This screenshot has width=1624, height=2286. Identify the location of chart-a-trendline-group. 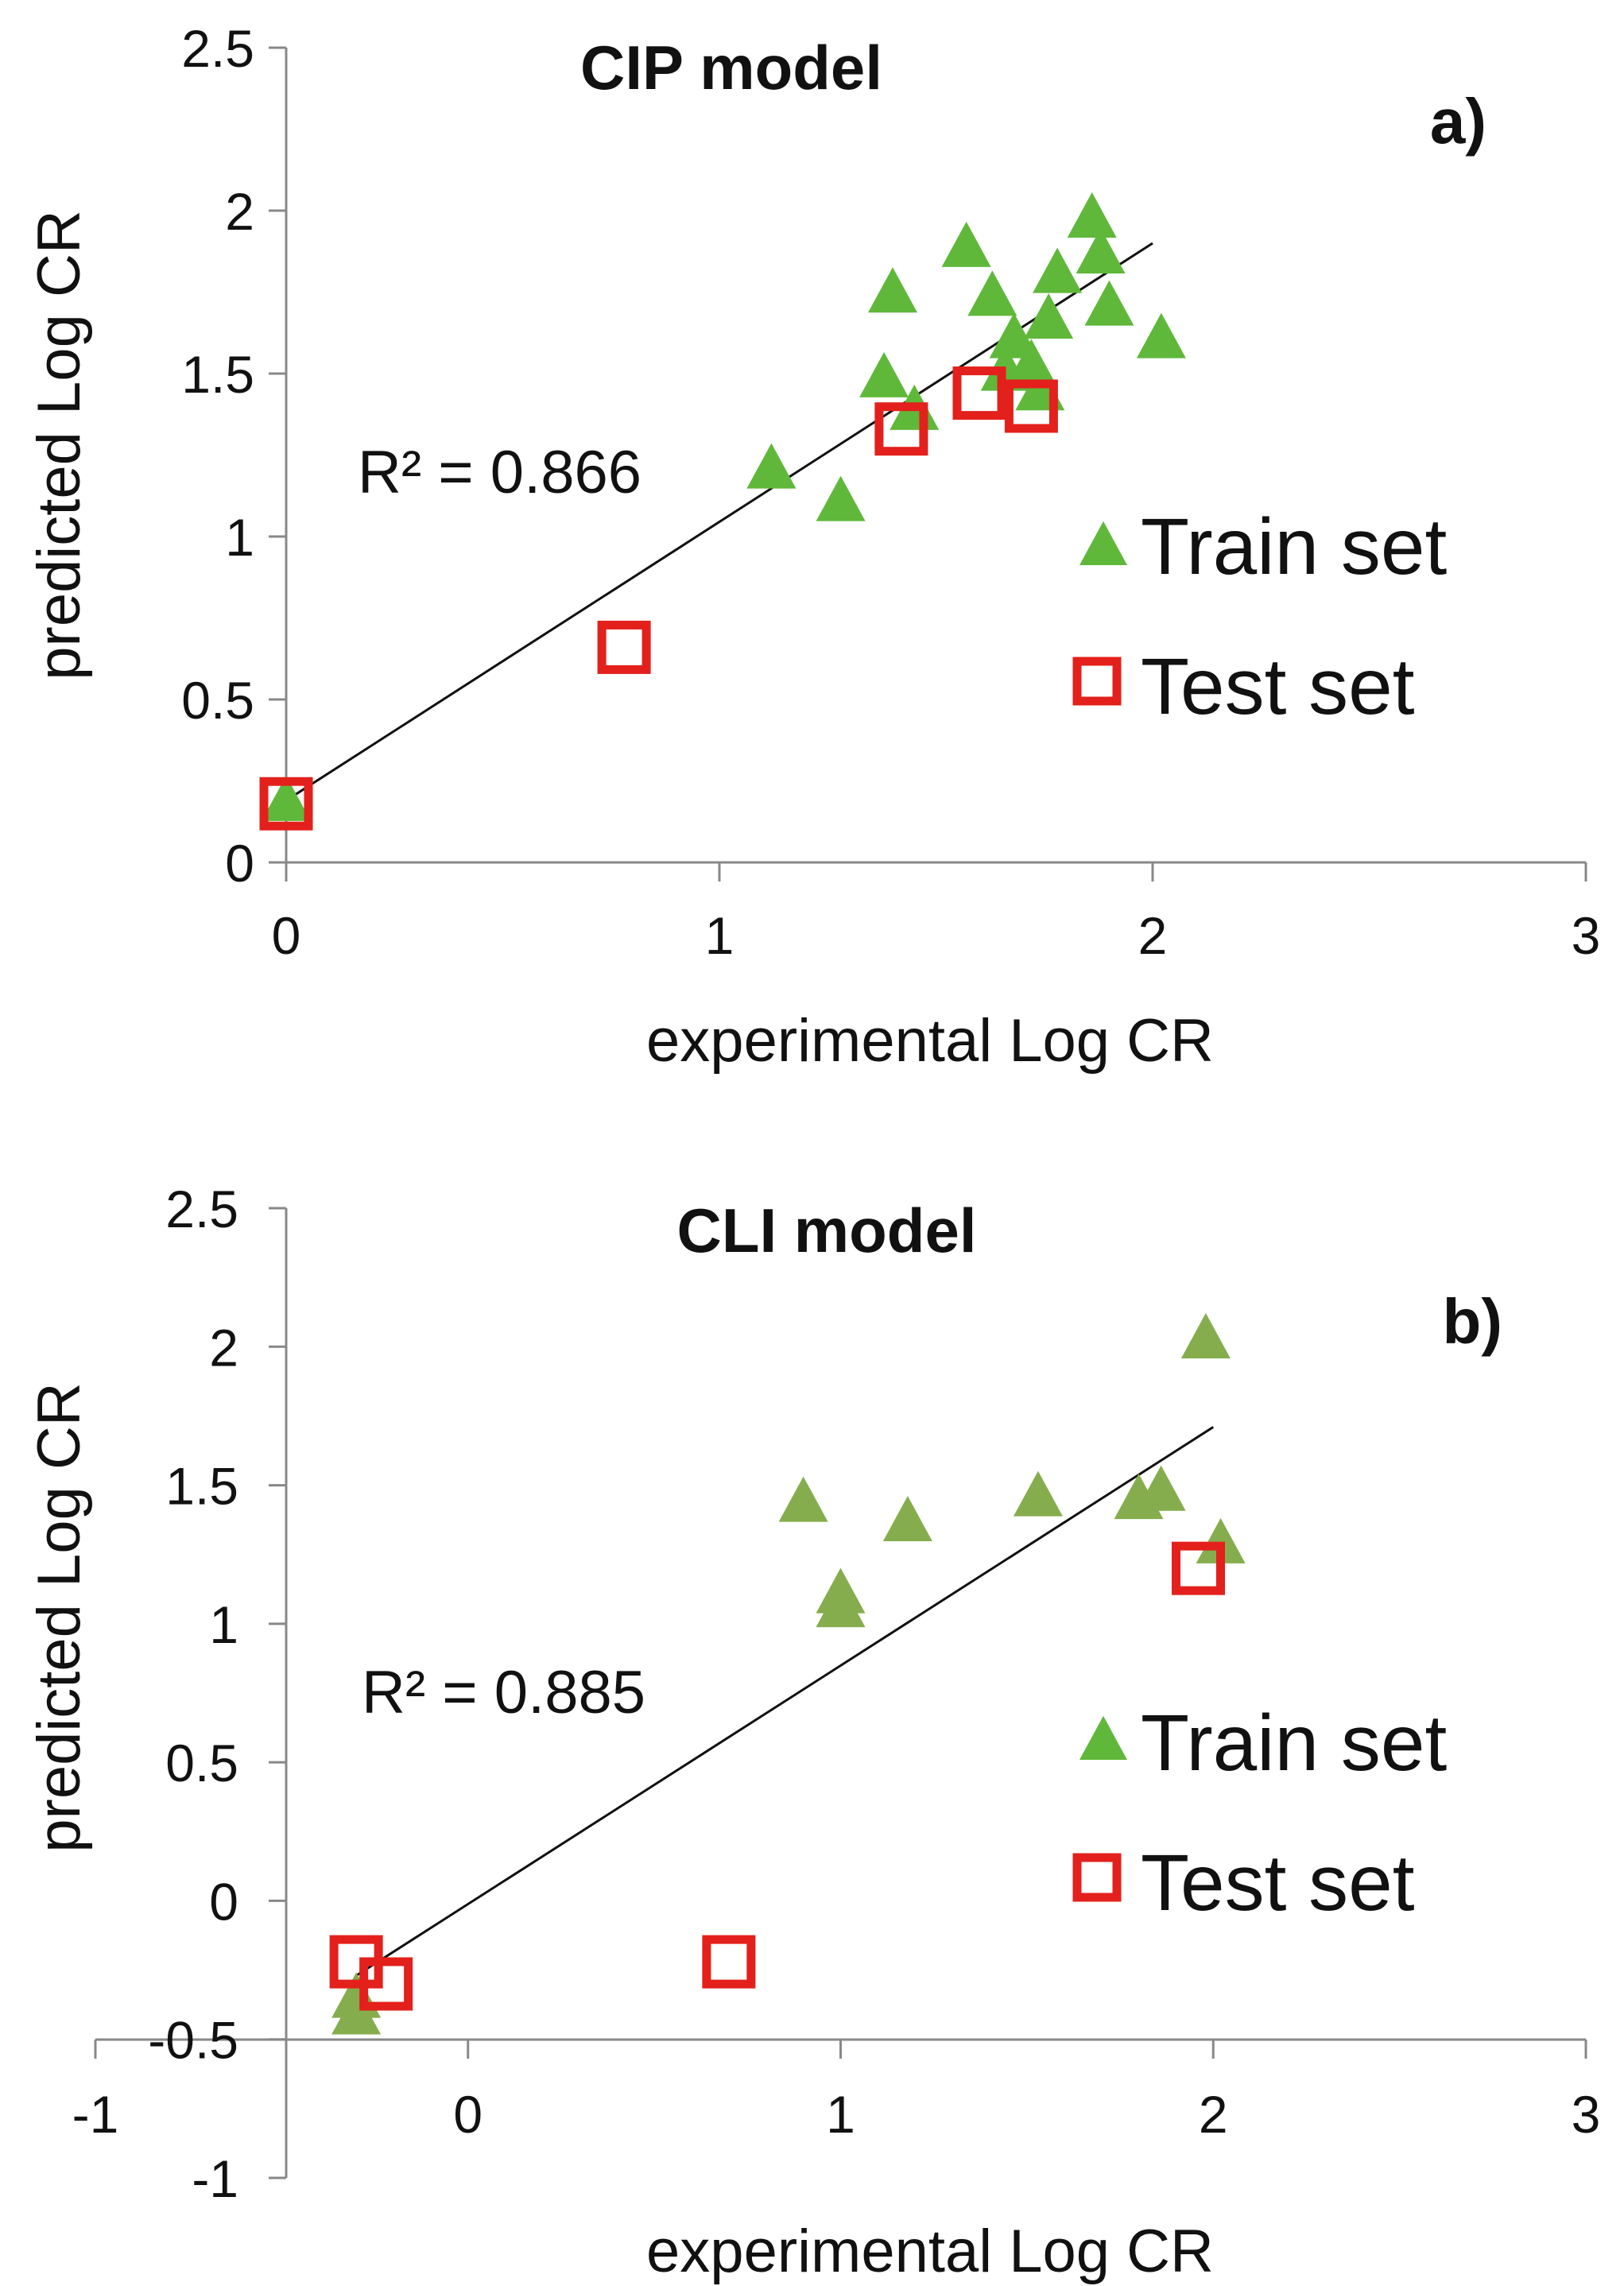
(719, 522).